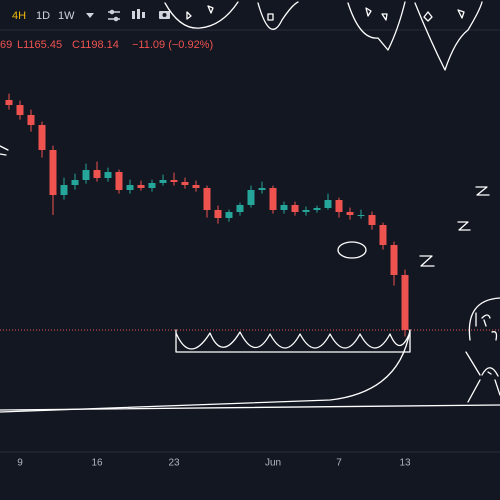 The width and height of the screenshot is (500, 500). What do you see at coordinates (174, 463) in the screenshot?
I see `x-tick-label: 23` at bounding box center [174, 463].